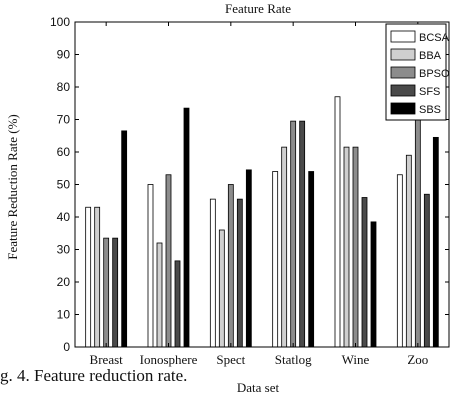 The height and width of the screenshot is (418, 474). What do you see at coordinates (408, 251) in the screenshot?
I see `bar-bba-zoo` at bounding box center [408, 251].